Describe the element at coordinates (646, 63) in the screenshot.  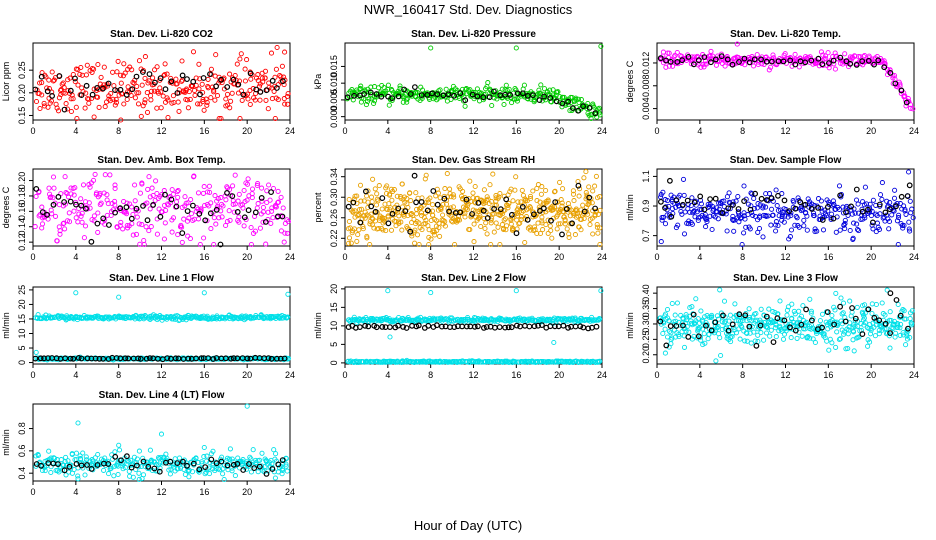
I see `y-tick-label: 0.012` at that location.